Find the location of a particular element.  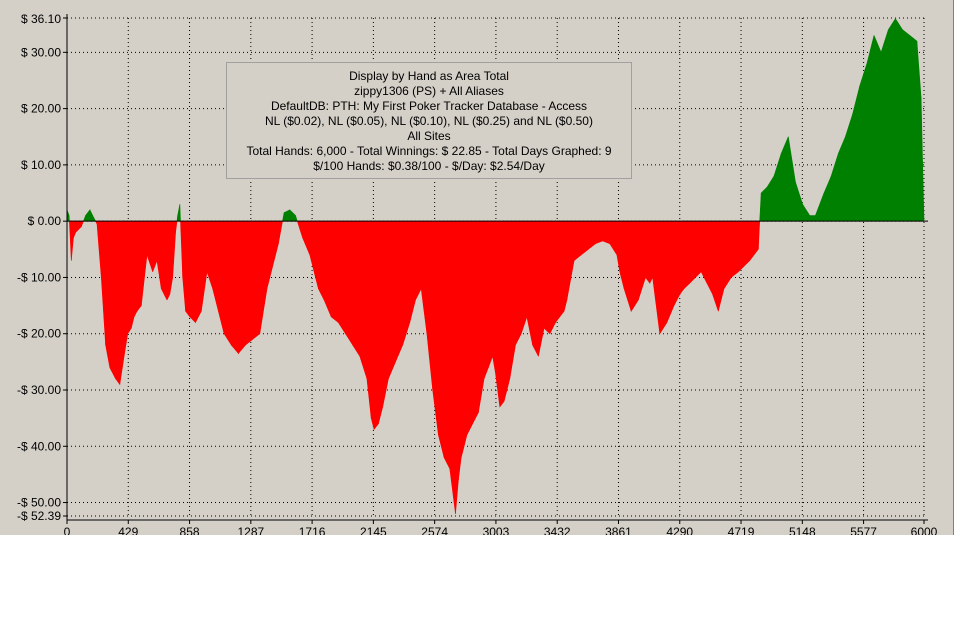

y-tick-label: -$ 30.00 is located at coordinates (39, 390).